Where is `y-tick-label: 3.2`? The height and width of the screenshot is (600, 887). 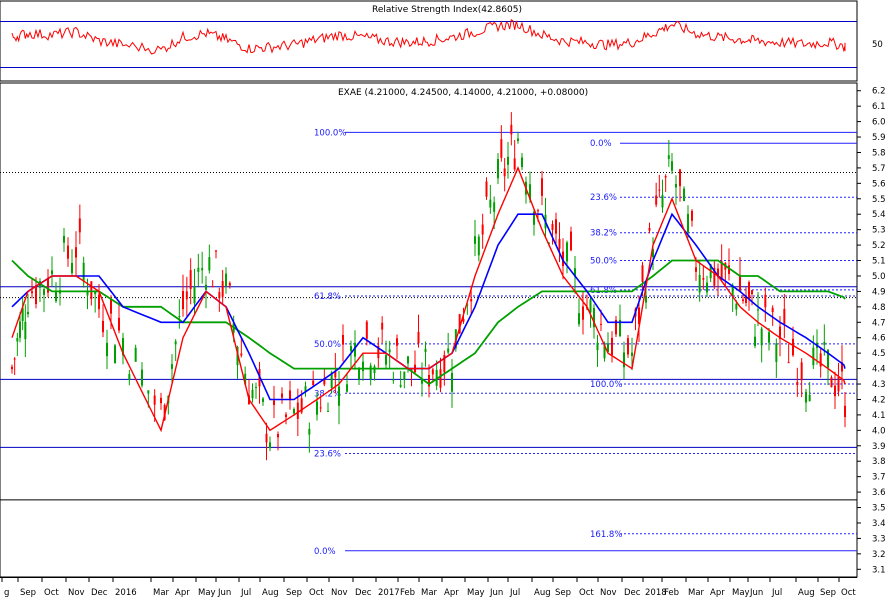
y-tick-label: 3.2 is located at coordinates (879, 555).